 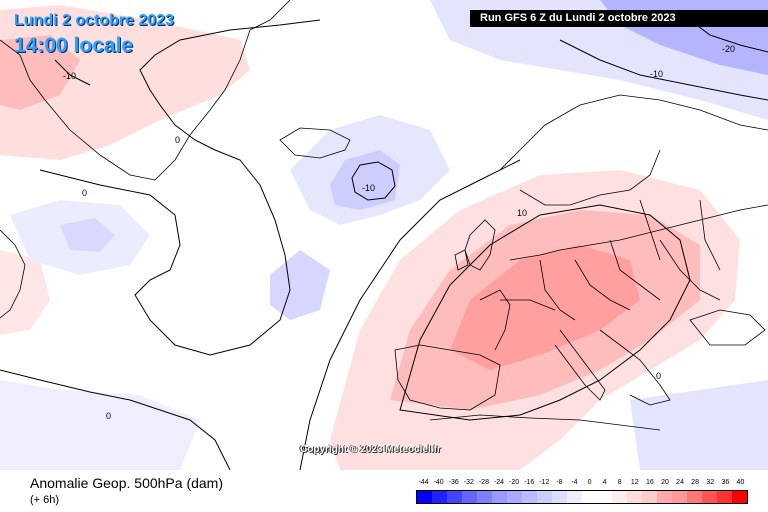 What do you see at coordinates (447, 377) in the screenshot?
I see `iberia-coast` at bounding box center [447, 377].